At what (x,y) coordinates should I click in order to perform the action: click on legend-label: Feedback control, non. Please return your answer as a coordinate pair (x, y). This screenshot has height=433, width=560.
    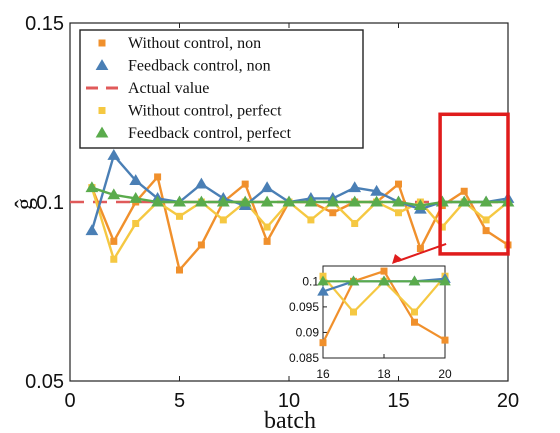
    Looking at the image, I should click on (199, 66).